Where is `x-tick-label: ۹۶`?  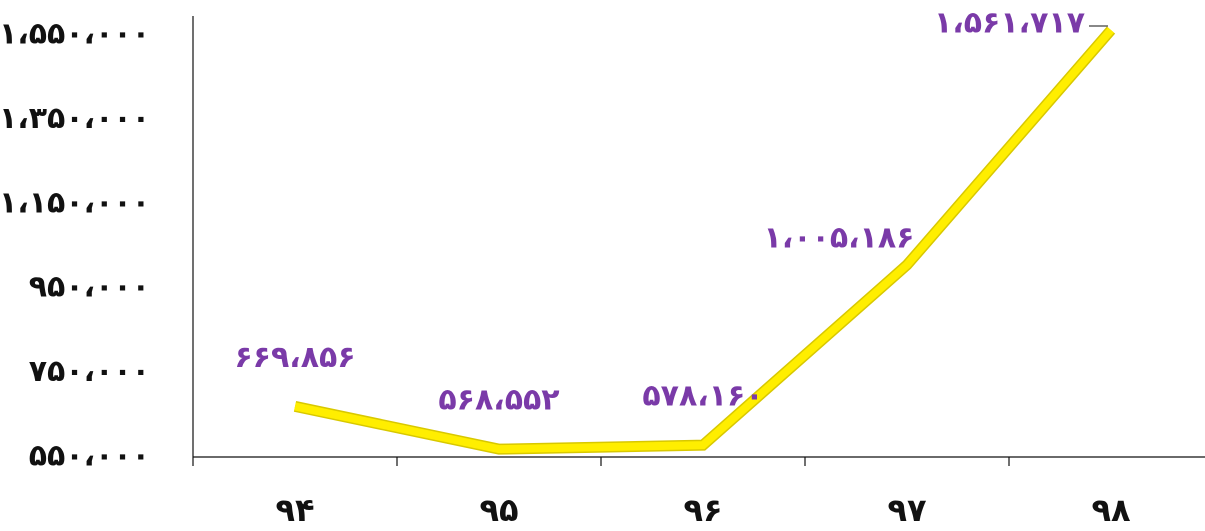
x-tick-label: ۹۶ is located at coordinates (702, 508).